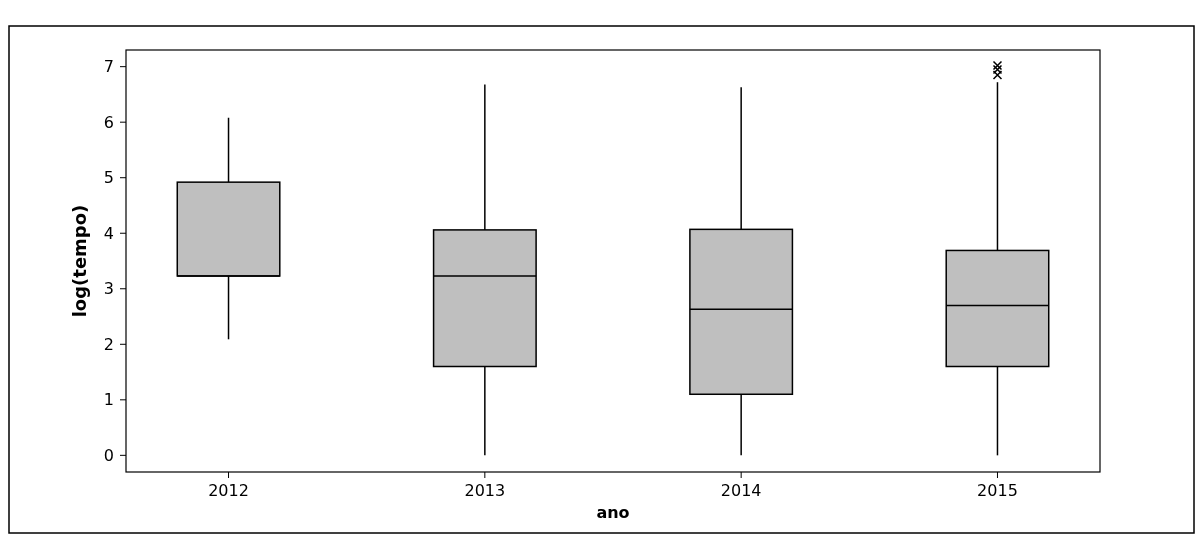  What do you see at coordinates (79, 261) in the screenshot?
I see `y-axis-title: log(tempo)` at bounding box center [79, 261].